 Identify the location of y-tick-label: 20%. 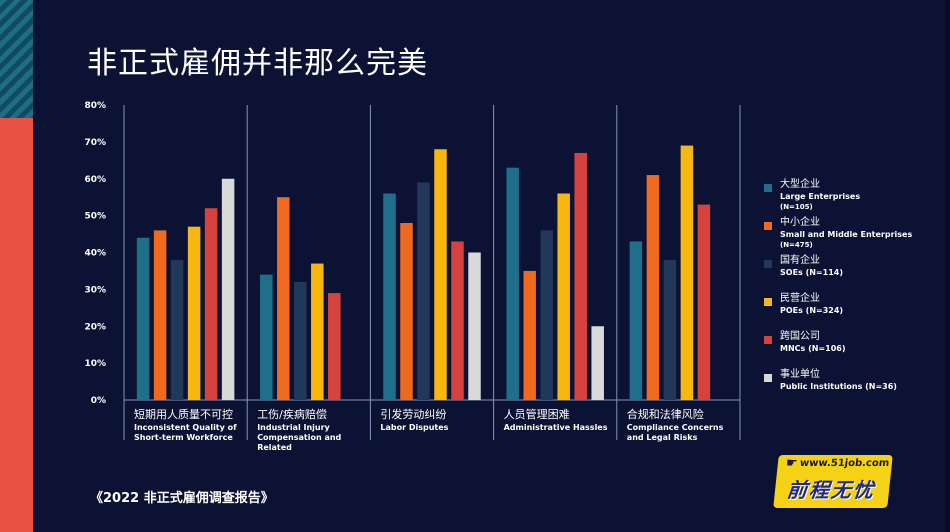
(95, 327).